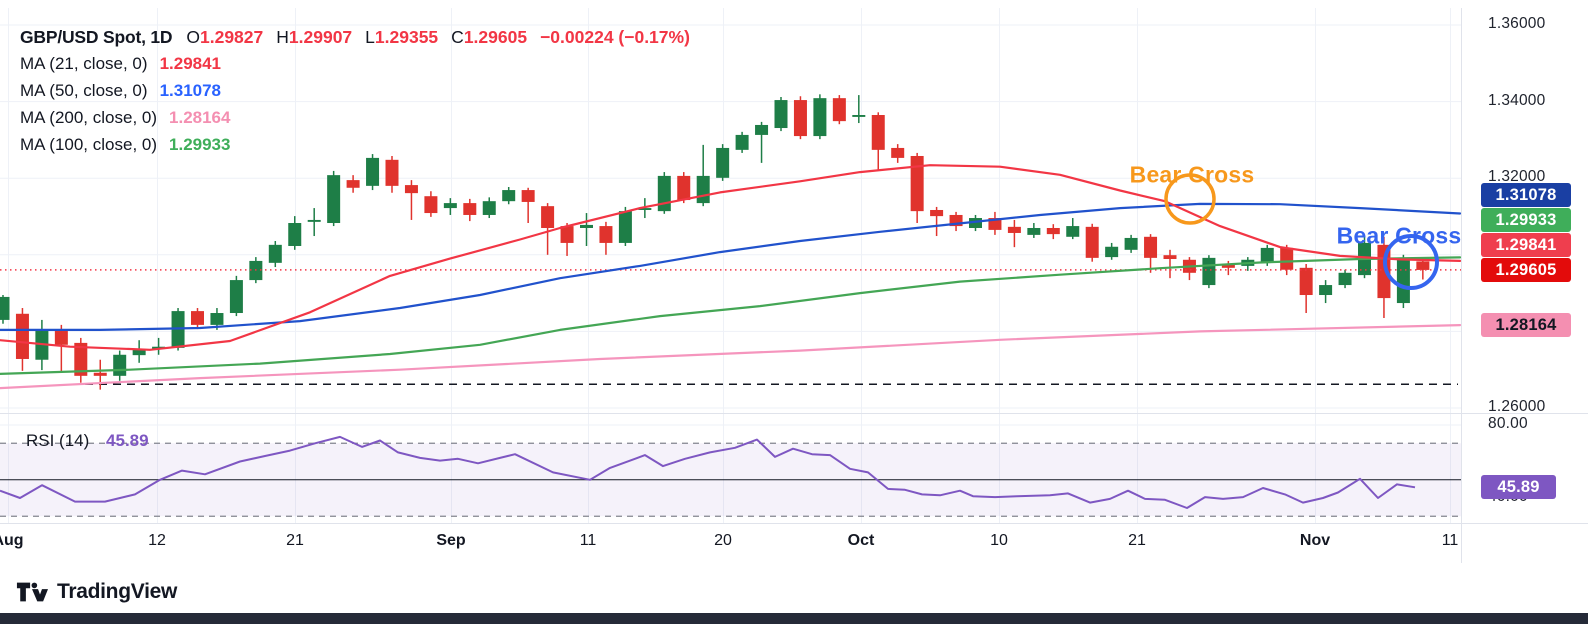  Describe the element at coordinates (58, 440) in the screenshot. I see `rsi-label: RSI (14)` at that location.